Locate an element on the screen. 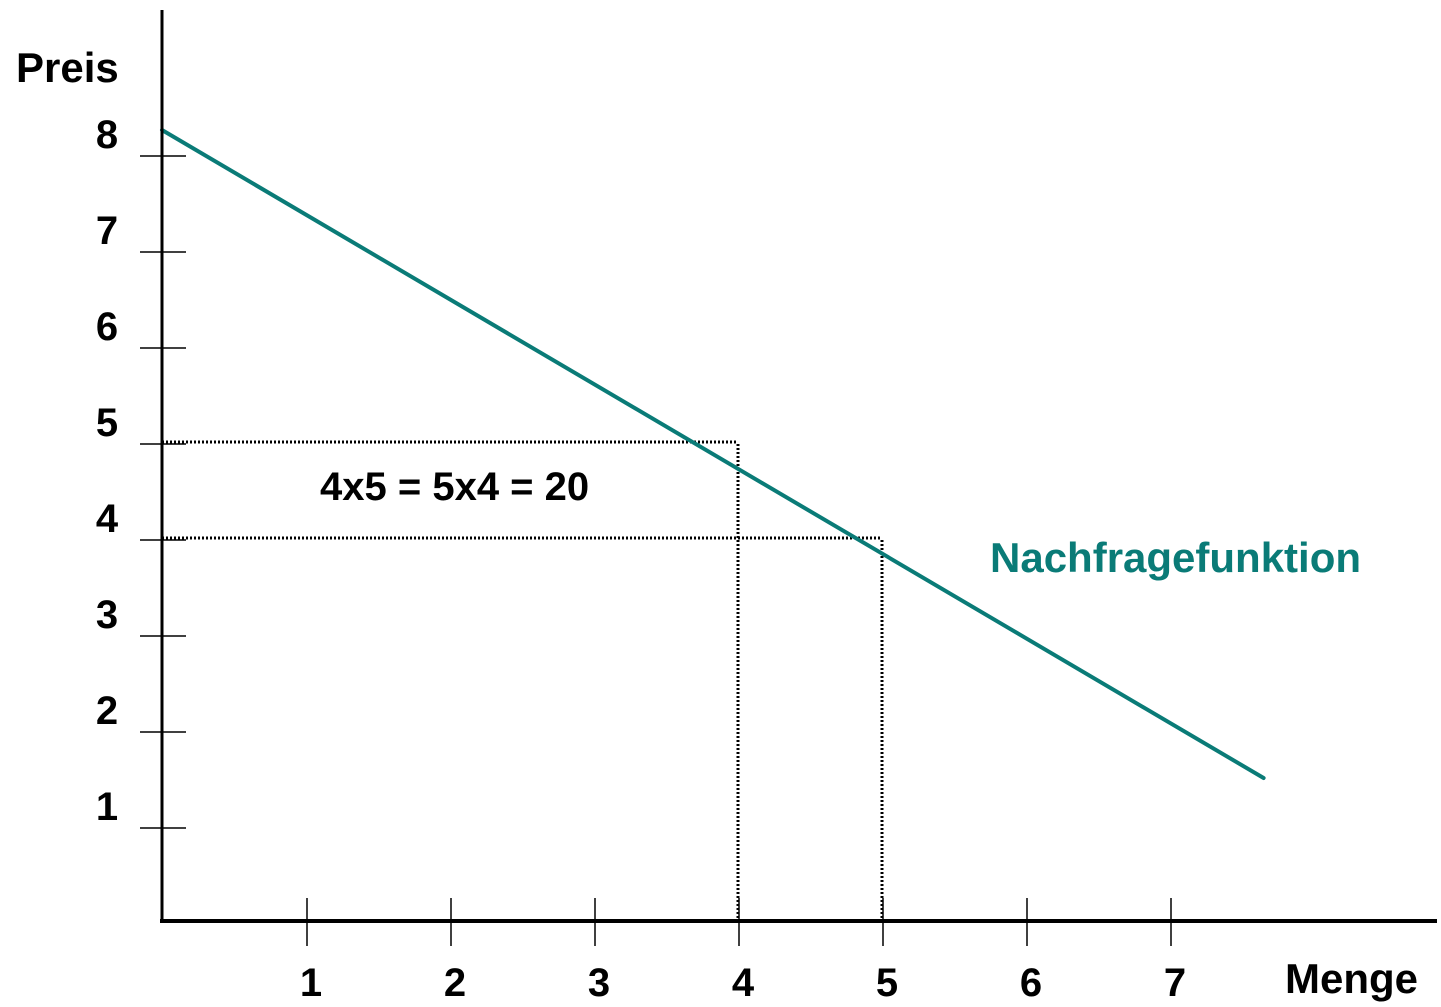  y-tick-label-4: 4 is located at coordinates (107, 519).